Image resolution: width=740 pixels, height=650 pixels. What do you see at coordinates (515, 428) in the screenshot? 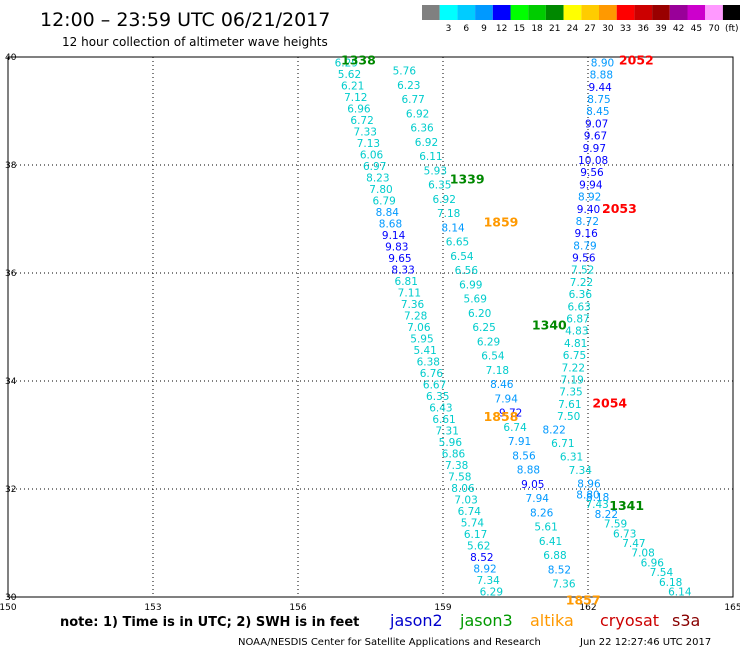
I see `swh-value: 6.74` at bounding box center [515, 428].